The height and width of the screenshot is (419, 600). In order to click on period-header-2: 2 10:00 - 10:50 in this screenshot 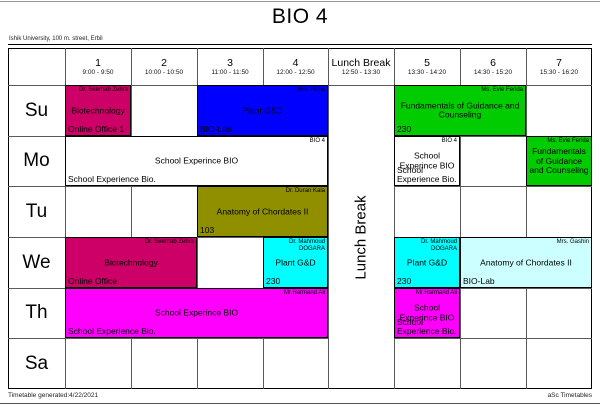, I will do `click(164, 66)`.